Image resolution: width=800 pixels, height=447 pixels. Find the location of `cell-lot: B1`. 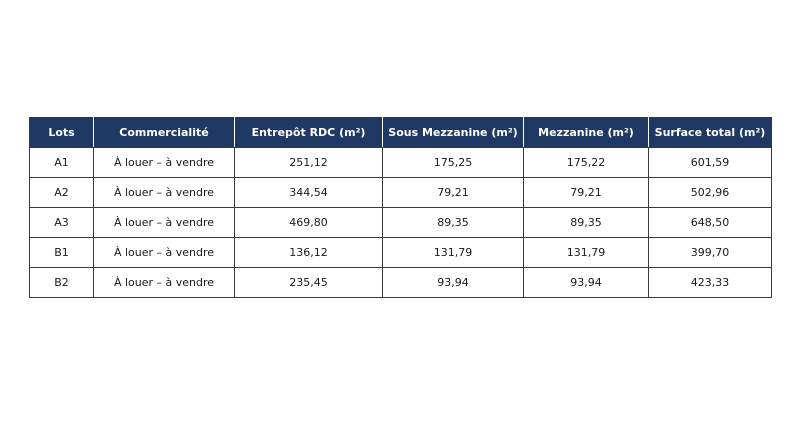

cell-lot: B1 is located at coordinates (61, 252).